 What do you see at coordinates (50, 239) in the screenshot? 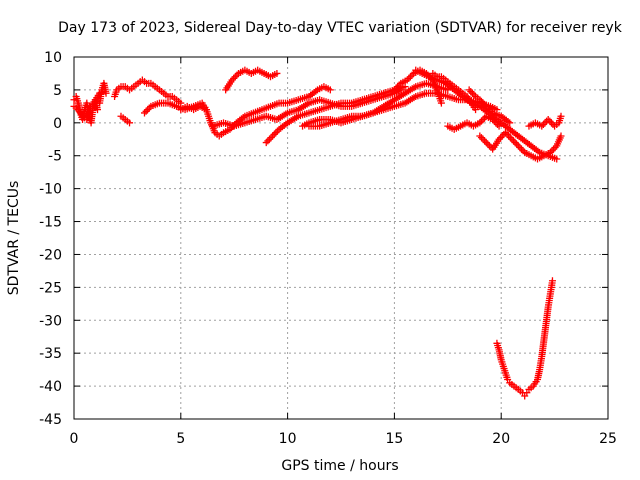
I see `y-tick-labels: 10 5 0 -5 -10 -15 -20 -25 -30 -35 -40 -45` at bounding box center [50, 239].